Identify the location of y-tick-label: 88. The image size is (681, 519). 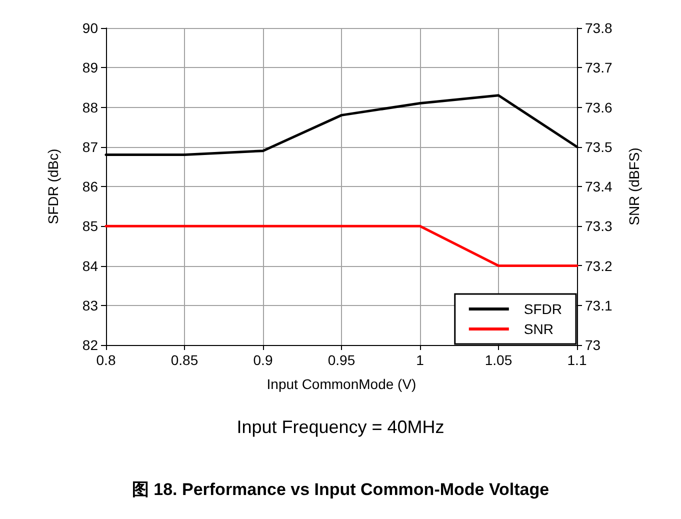
(90, 107).